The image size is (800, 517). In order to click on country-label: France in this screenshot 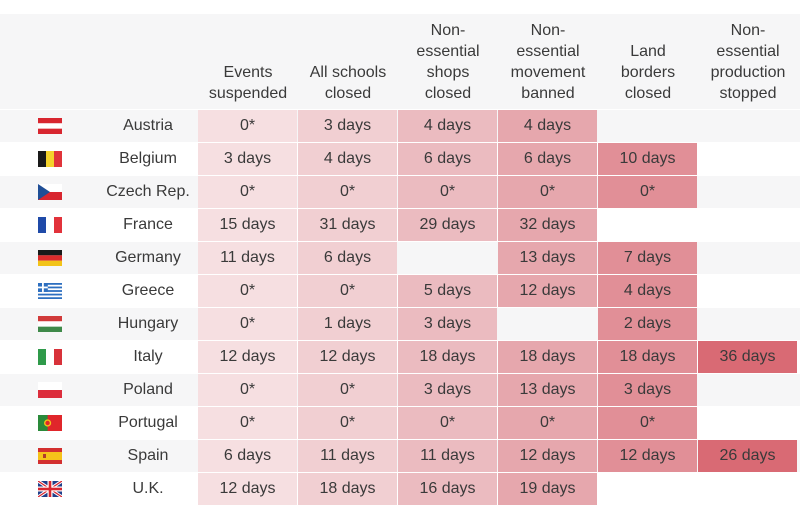, I will do `click(148, 224)`.